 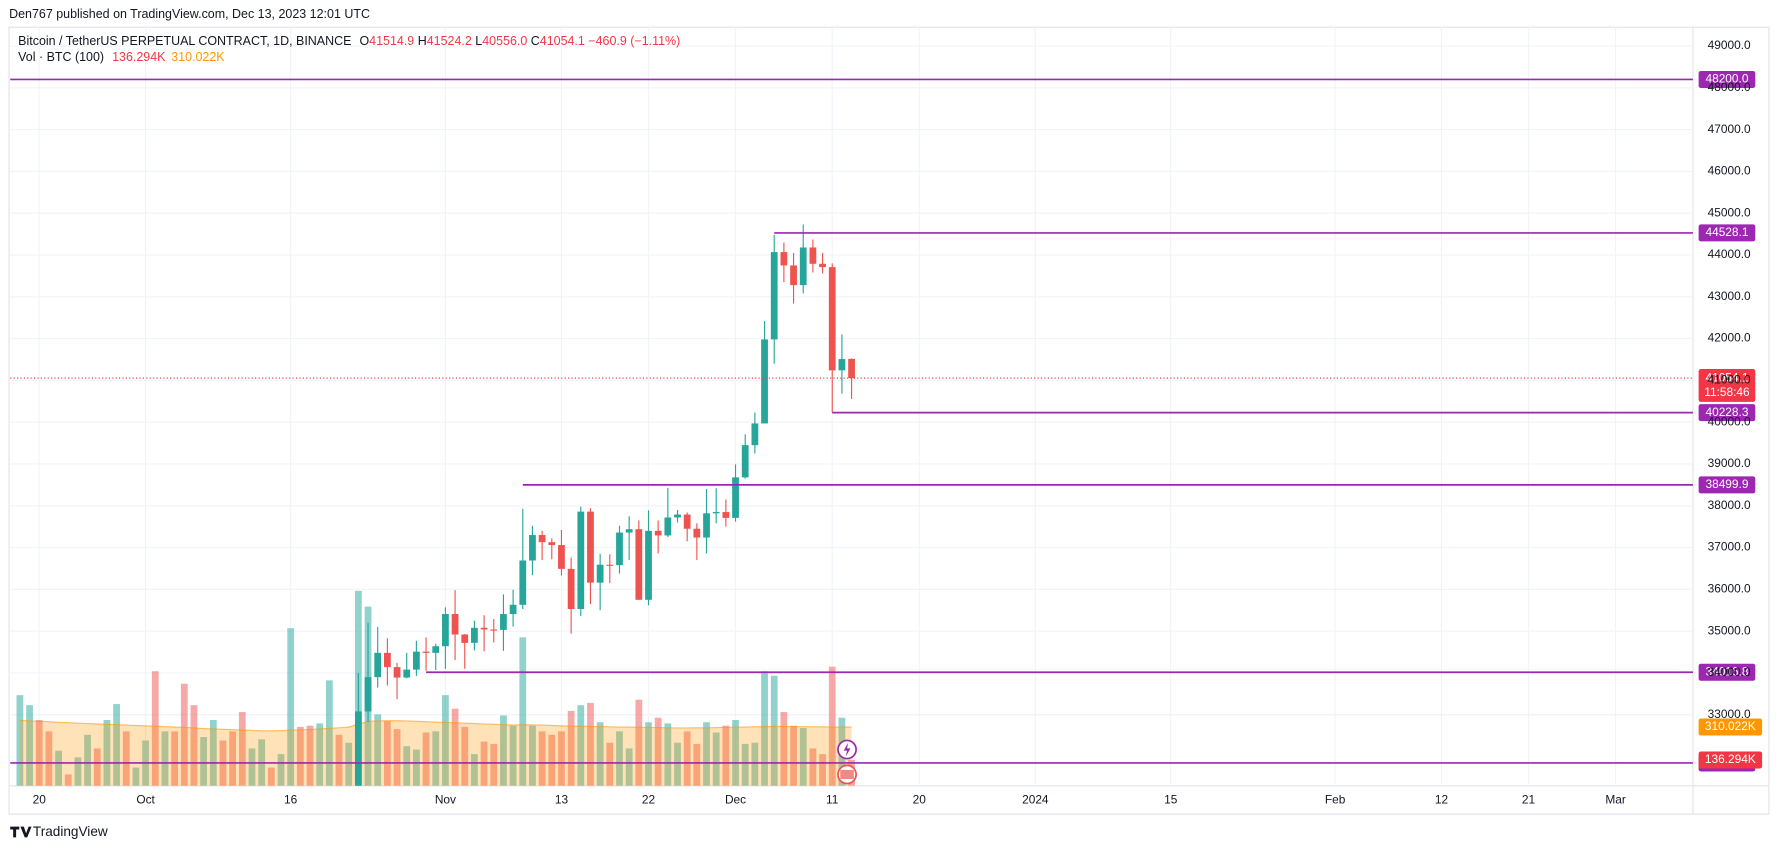 I want to click on volume-ma-value: 310.022K, so click(x=198, y=57).